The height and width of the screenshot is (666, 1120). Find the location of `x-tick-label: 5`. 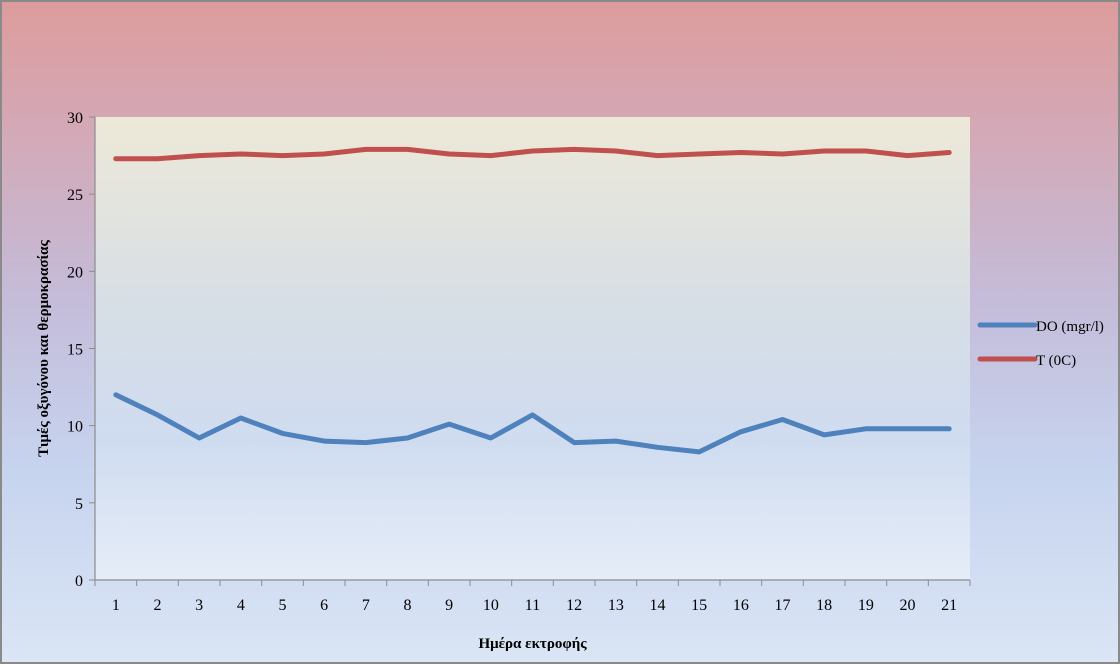

x-tick-label: 5 is located at coordinates (283, 605).